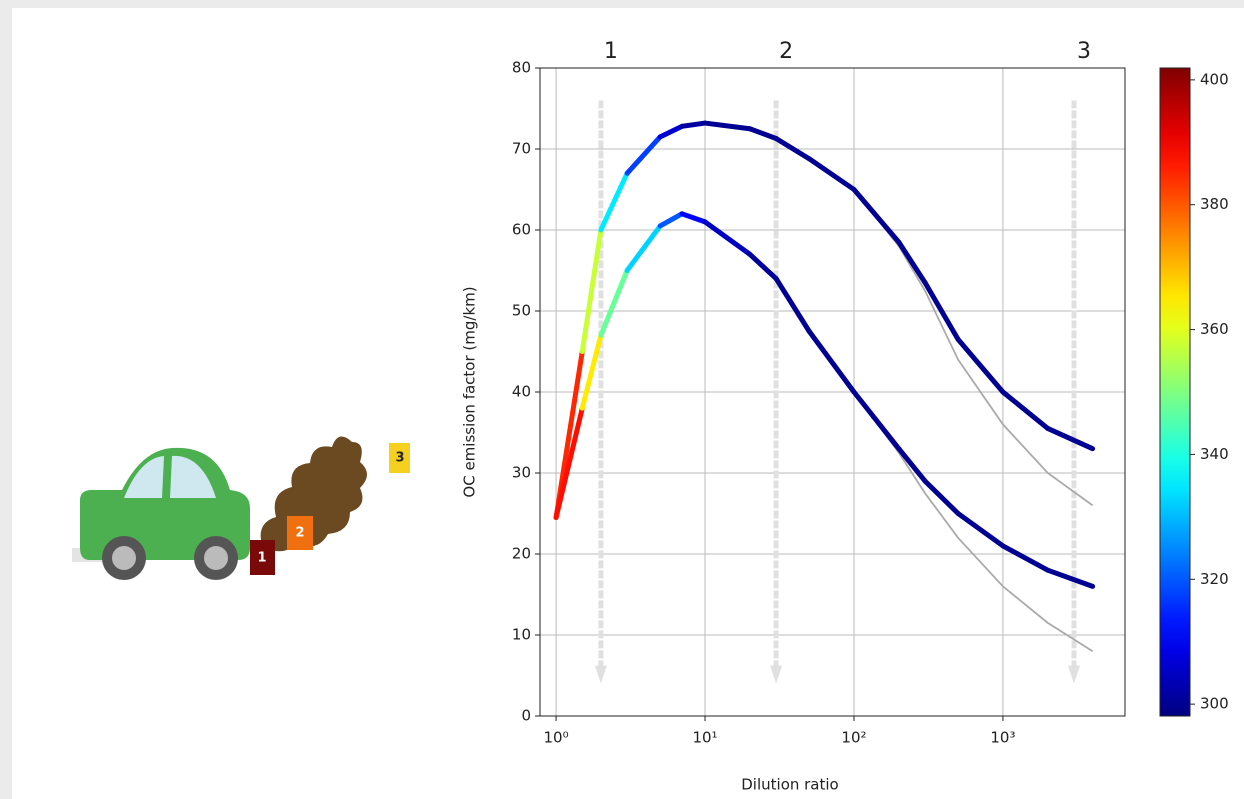 The height and width of the screenshot is (799, 1244). I want to click on x-tick-label: 10⁰, so click(556, 738).